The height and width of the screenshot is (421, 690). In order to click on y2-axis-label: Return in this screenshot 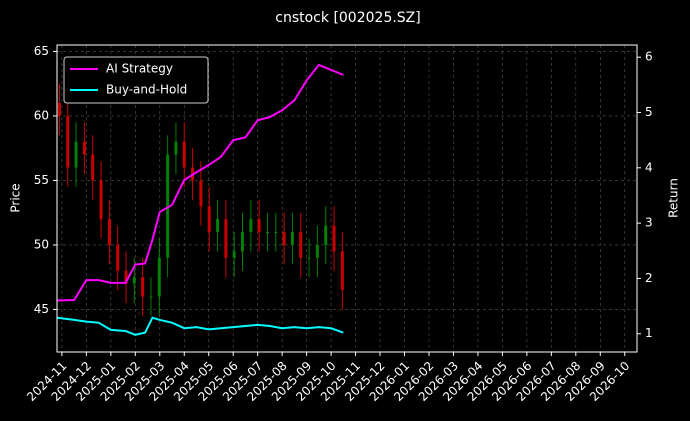, I will do `click(674, 198)`.